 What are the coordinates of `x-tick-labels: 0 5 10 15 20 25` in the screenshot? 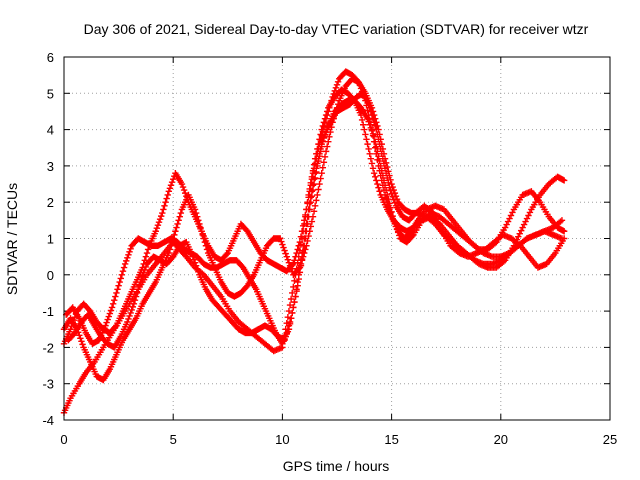 It's located at (338, 439).